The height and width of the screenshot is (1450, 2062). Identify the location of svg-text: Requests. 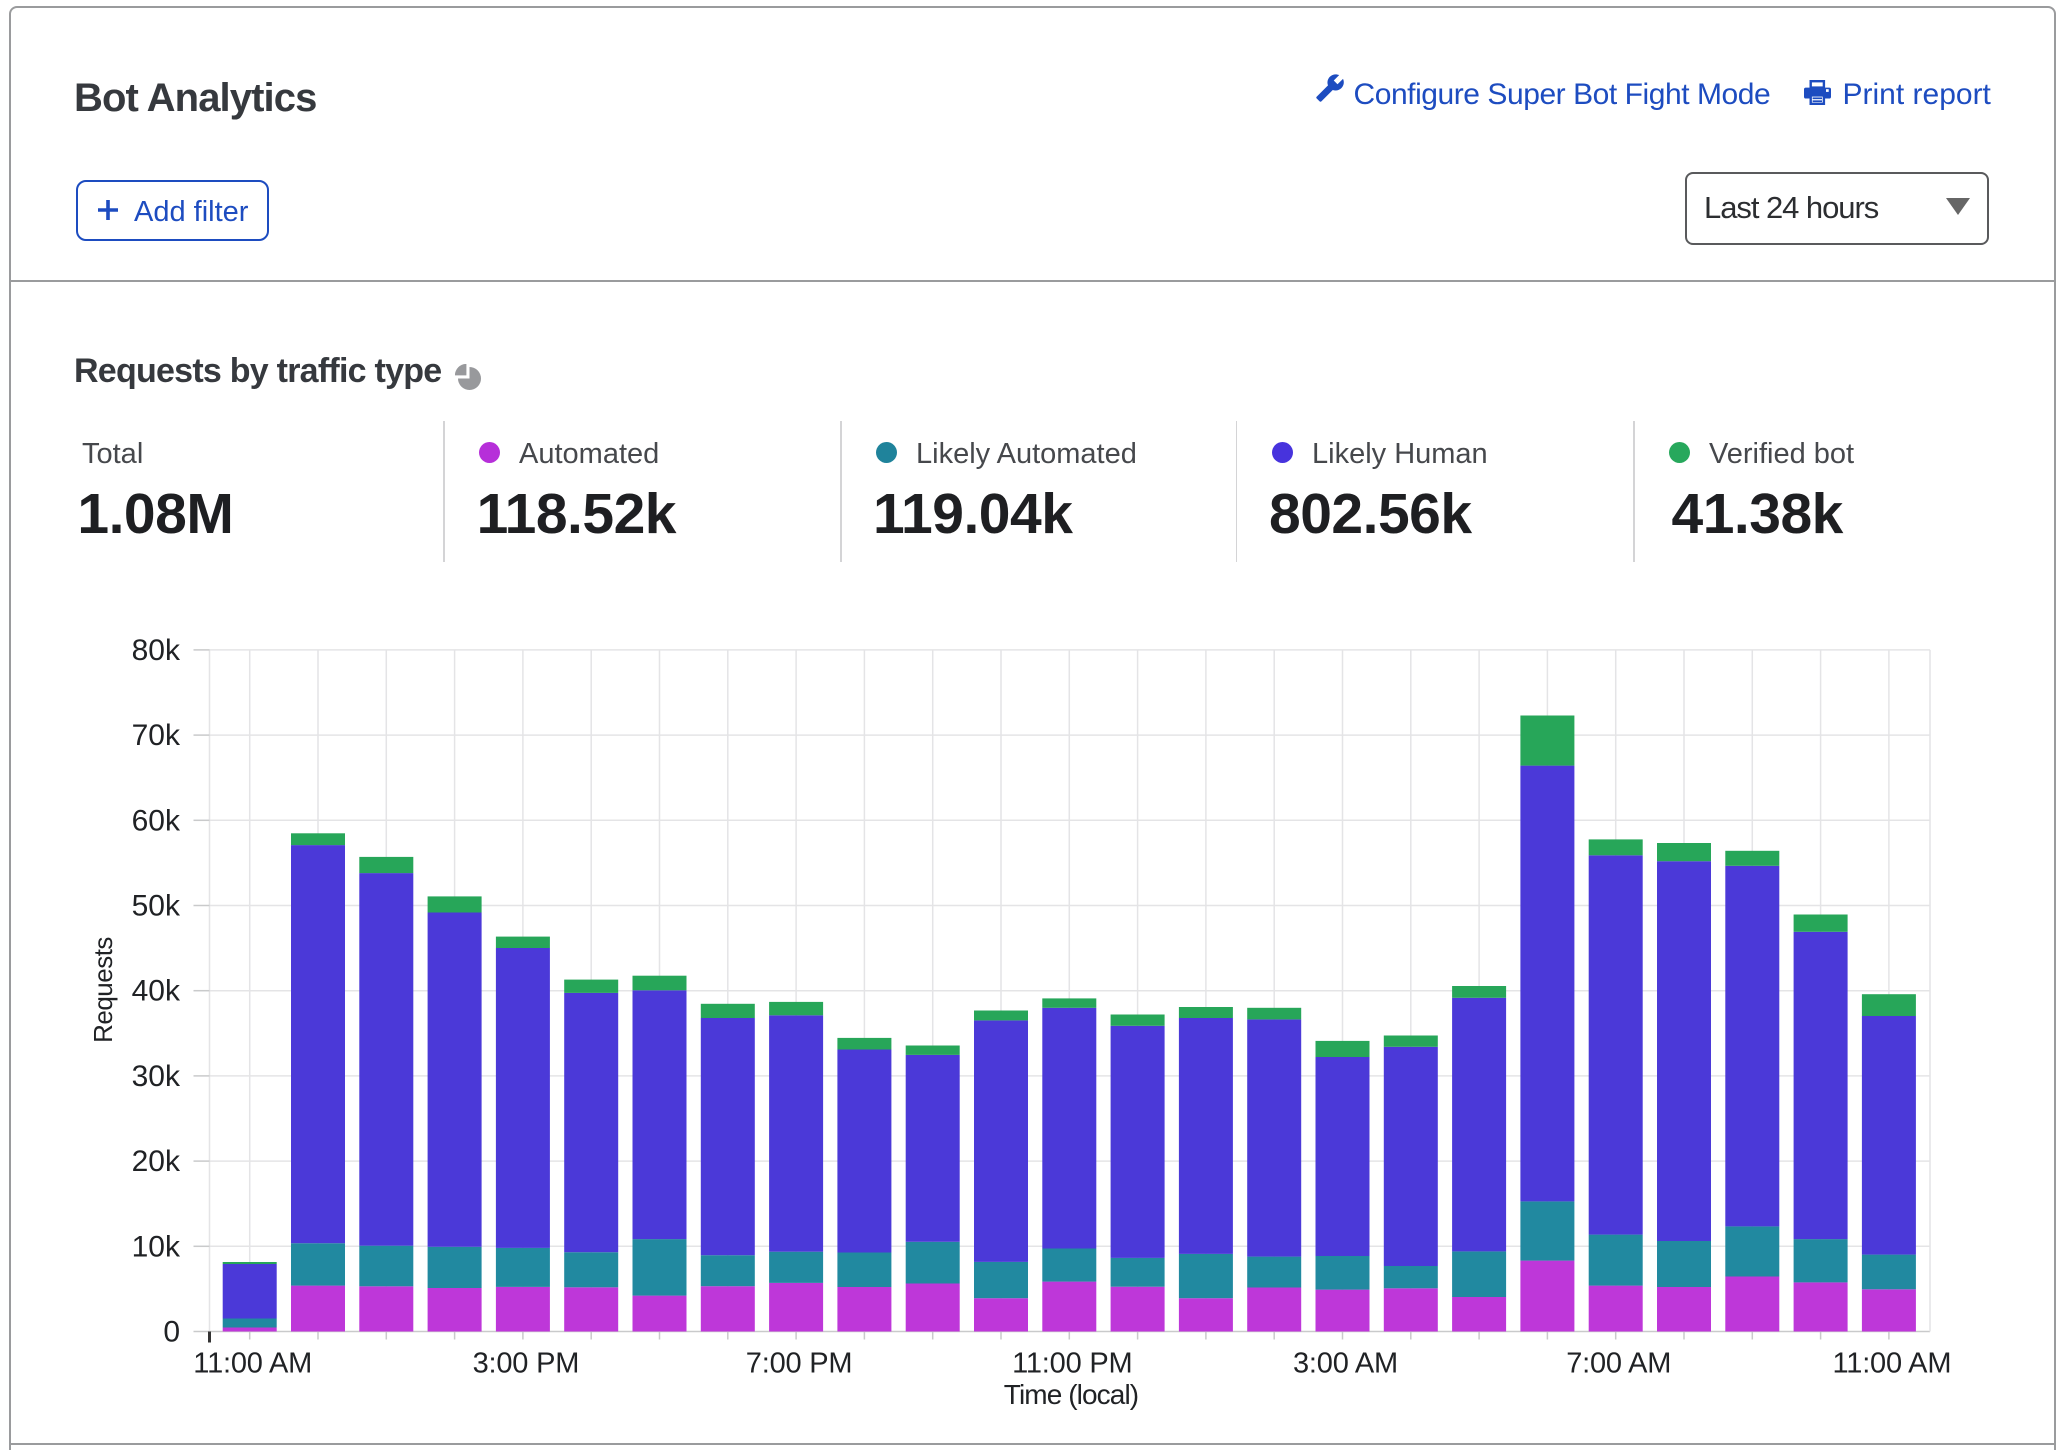
(103, 990).